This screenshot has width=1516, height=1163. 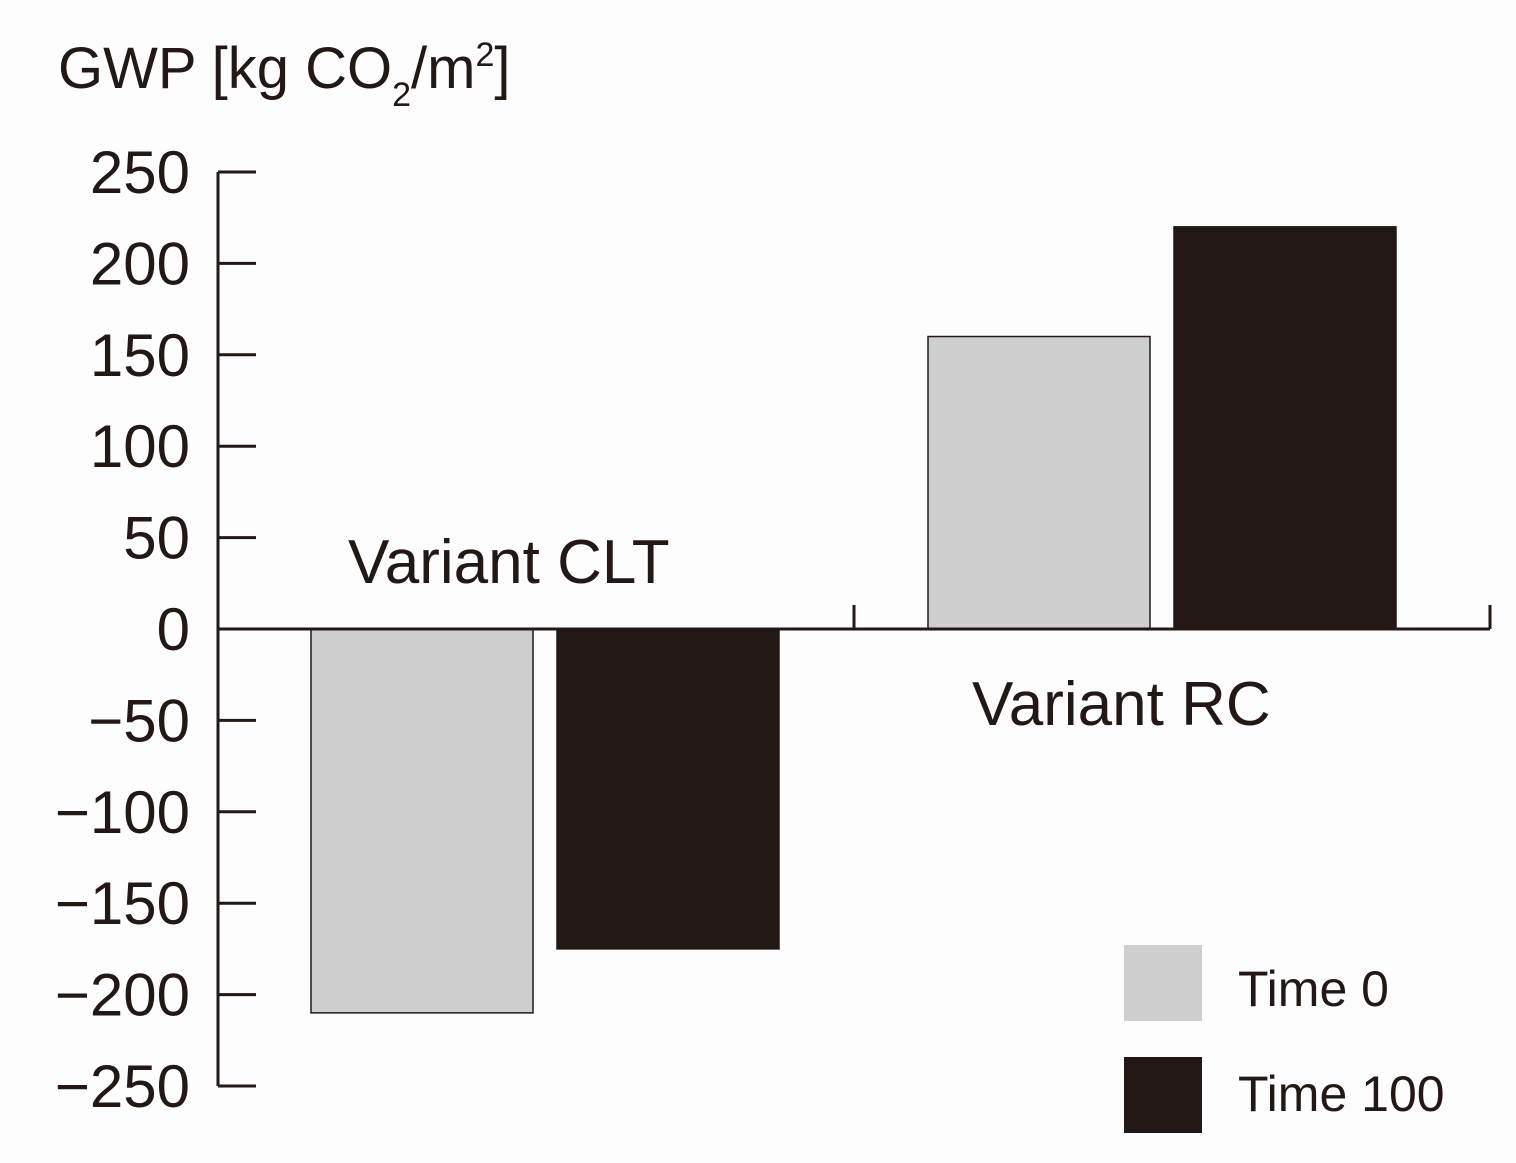 I want to click on y-ticks: 250 200 150 100 50 0 −50 −100 −150 −200 −250, so click(x=155, y=629).